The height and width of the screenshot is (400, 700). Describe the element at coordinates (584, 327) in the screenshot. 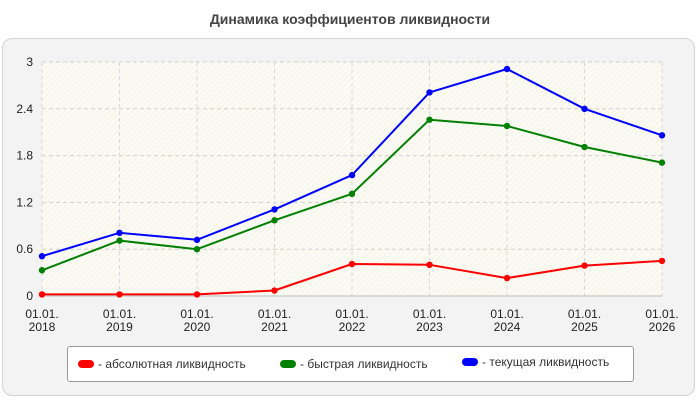

I see `x-tick-label-line2: 2025` at that location.